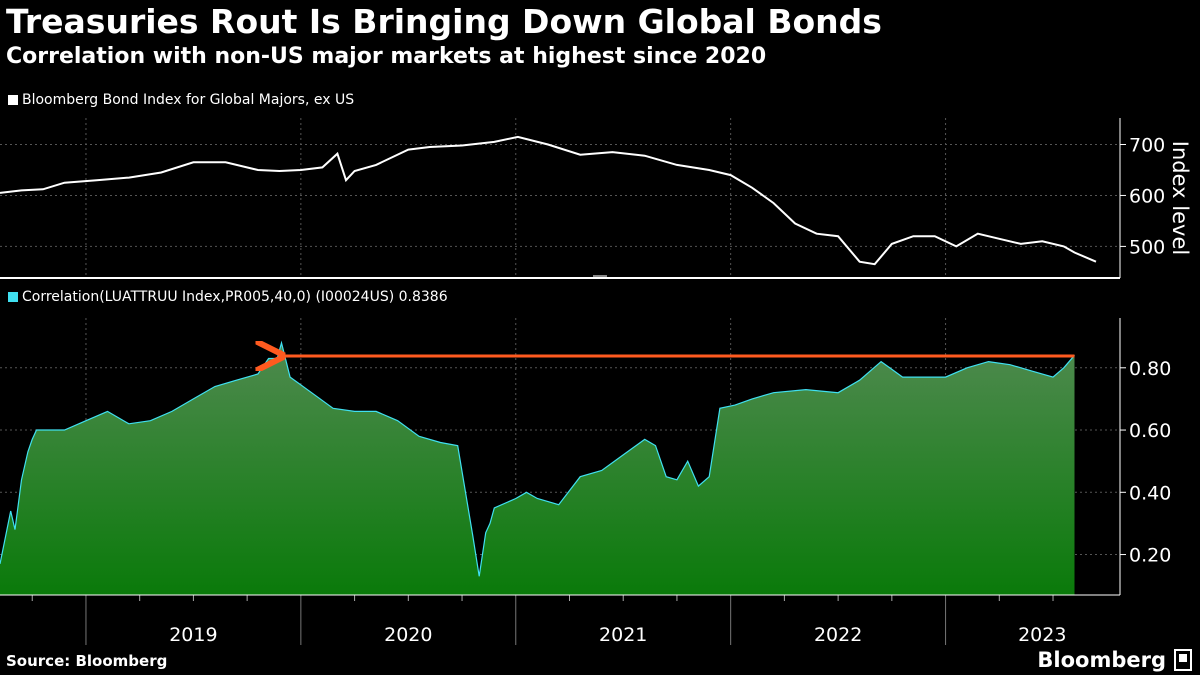 This screenshot has height=675, width=1200. Describe the element at coordinates (1042, 635) in the screenshot. I see `x-tick-label-2023: 2023` at that location.